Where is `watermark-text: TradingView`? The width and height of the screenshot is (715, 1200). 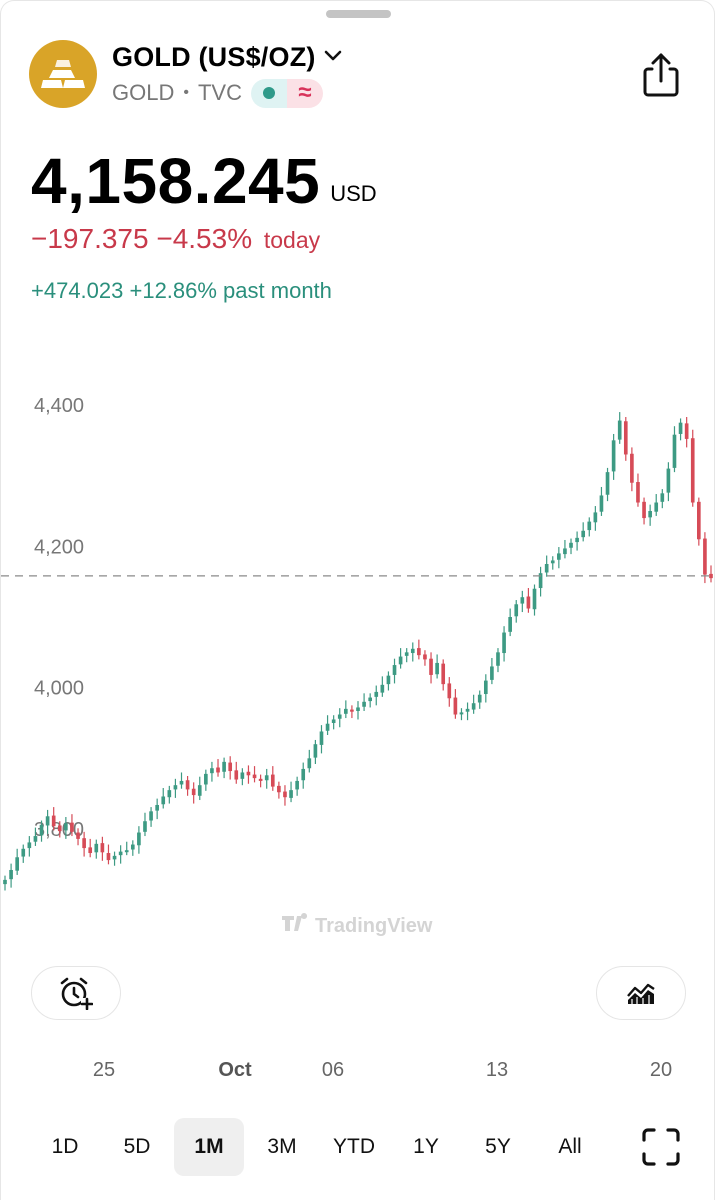 watermark-text: TradingView is located at coordinates (374, 926).